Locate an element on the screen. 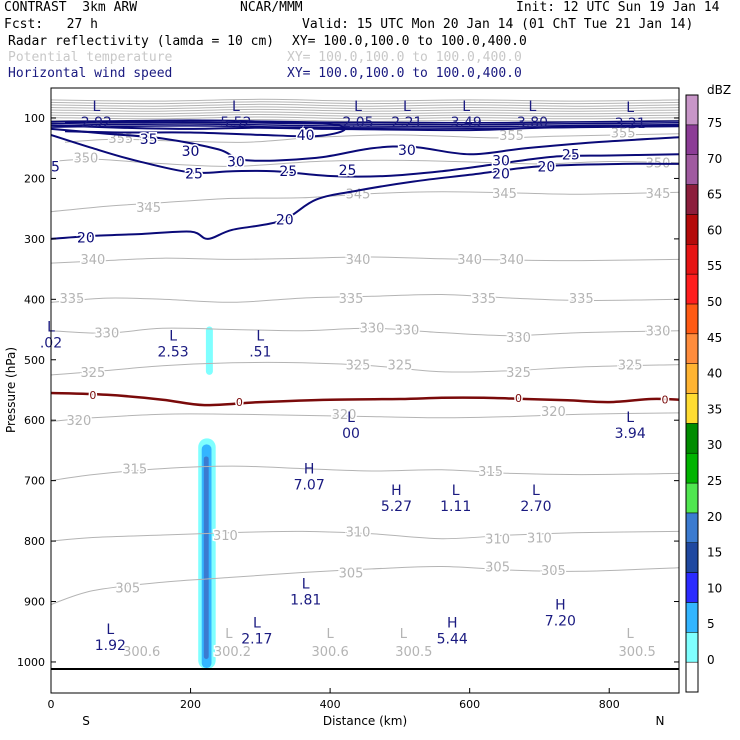 The height and width of the screenshot is (740, 740). y-tick-label: 100 is located at coordinates (34, 118).